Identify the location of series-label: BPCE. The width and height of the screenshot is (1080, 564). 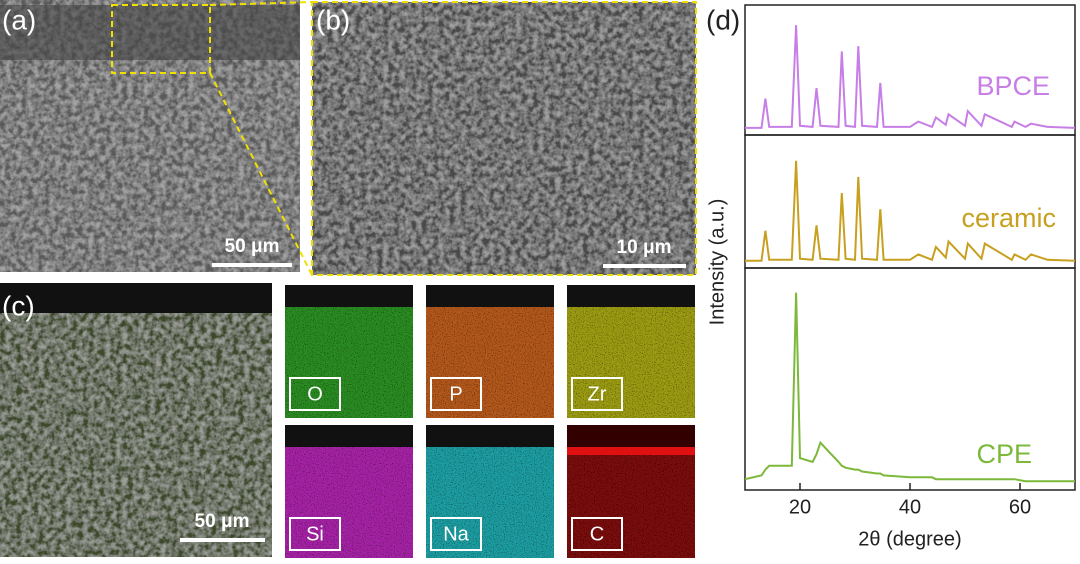
(1013, 86).